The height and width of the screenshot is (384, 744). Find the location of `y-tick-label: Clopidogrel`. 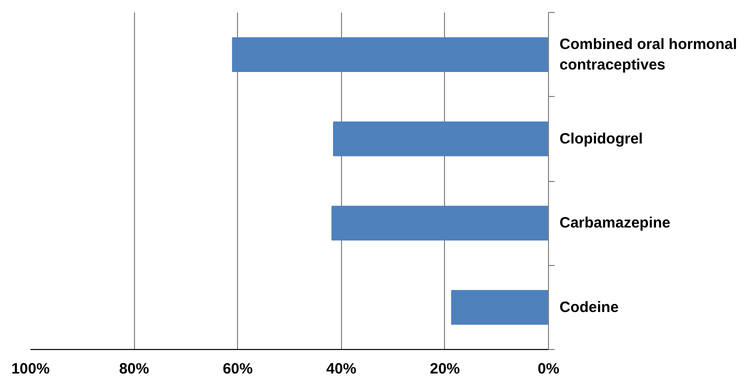

y-tick-label: Clopidogrel is located at coordinates (601, 139).